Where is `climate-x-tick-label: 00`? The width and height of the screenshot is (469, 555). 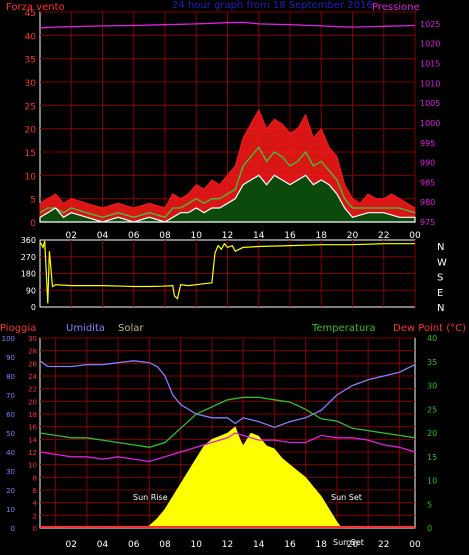
climate-x-tick-label: 00 is located at coordinates (415, 545).